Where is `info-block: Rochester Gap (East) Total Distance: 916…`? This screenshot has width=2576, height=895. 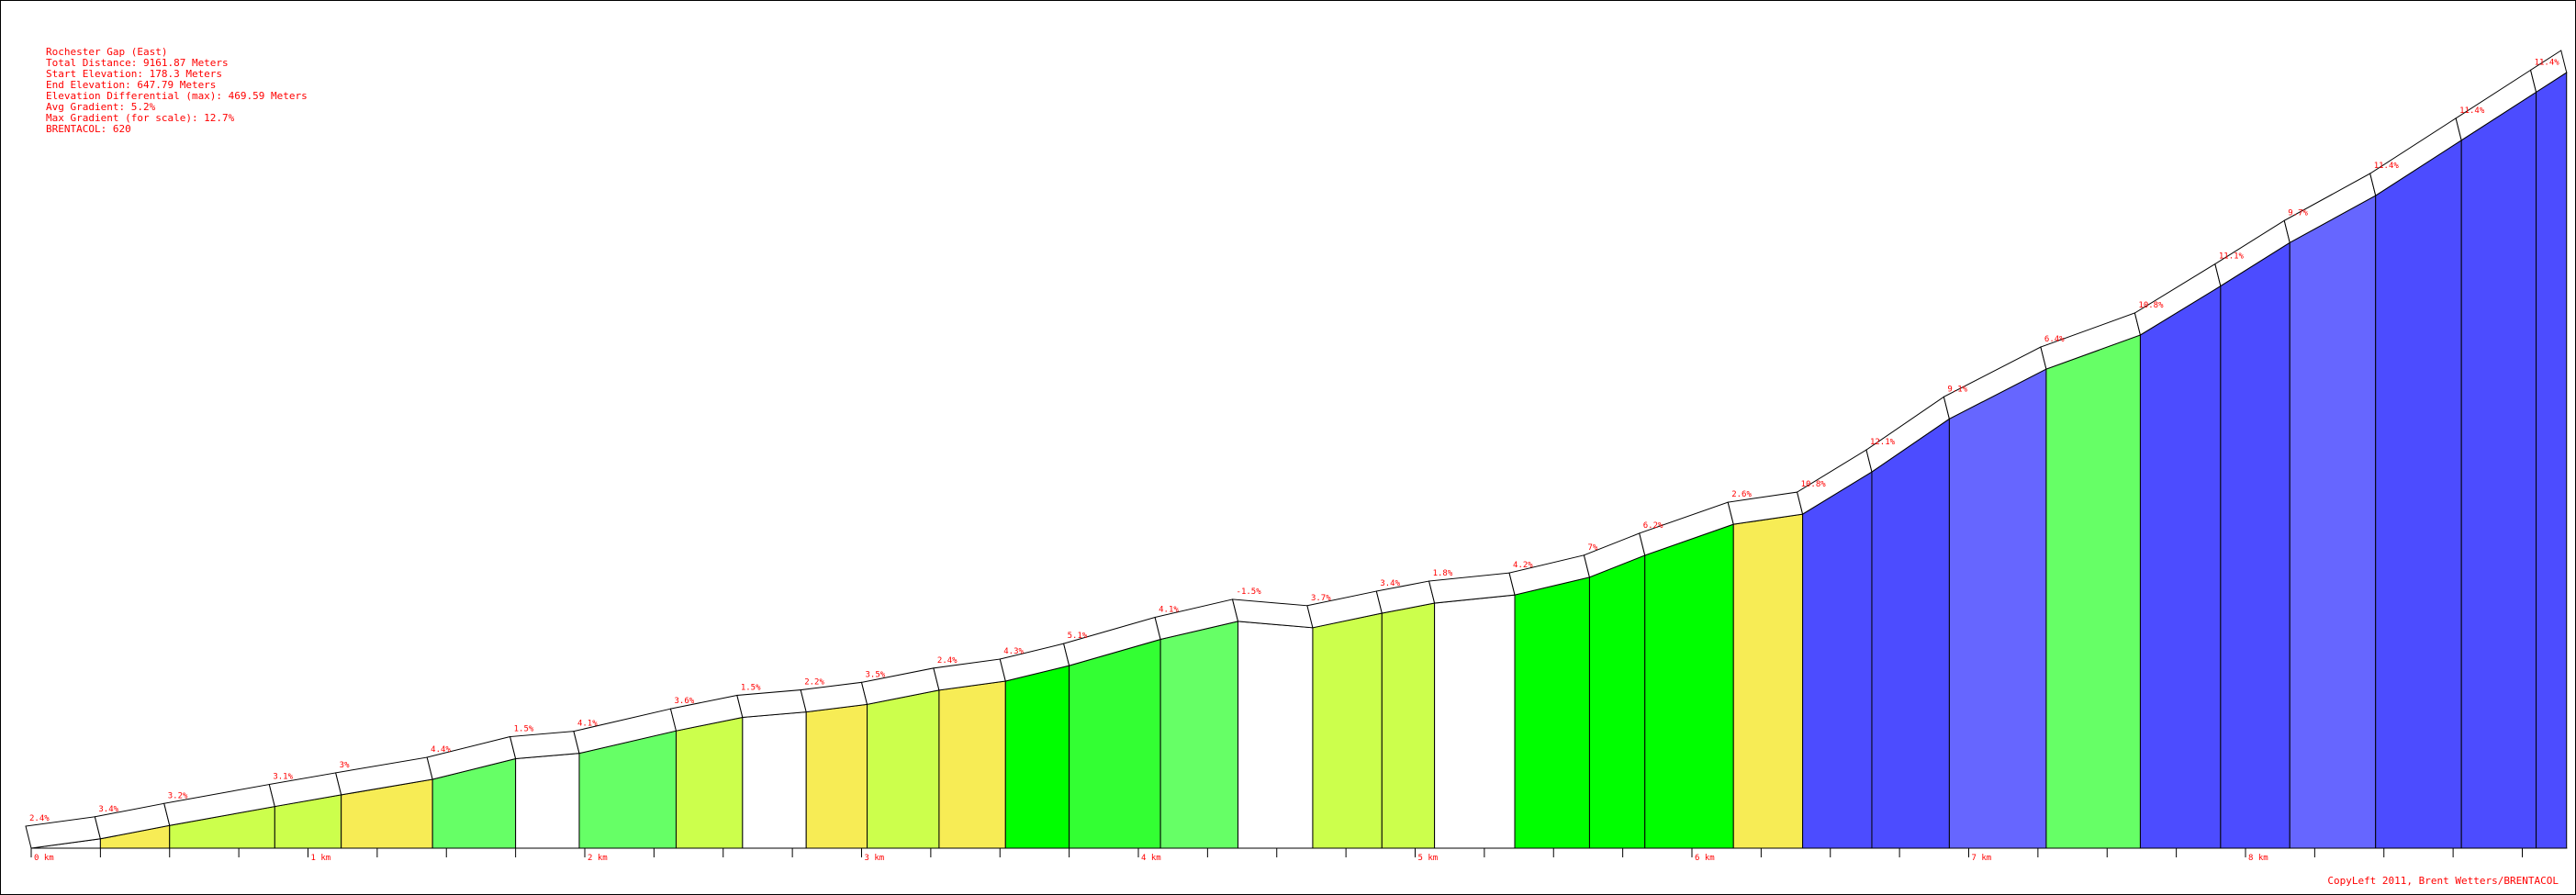 info-block: Rochester Gap (East) Total Distance: 916… is located at coordinates (177, 91).